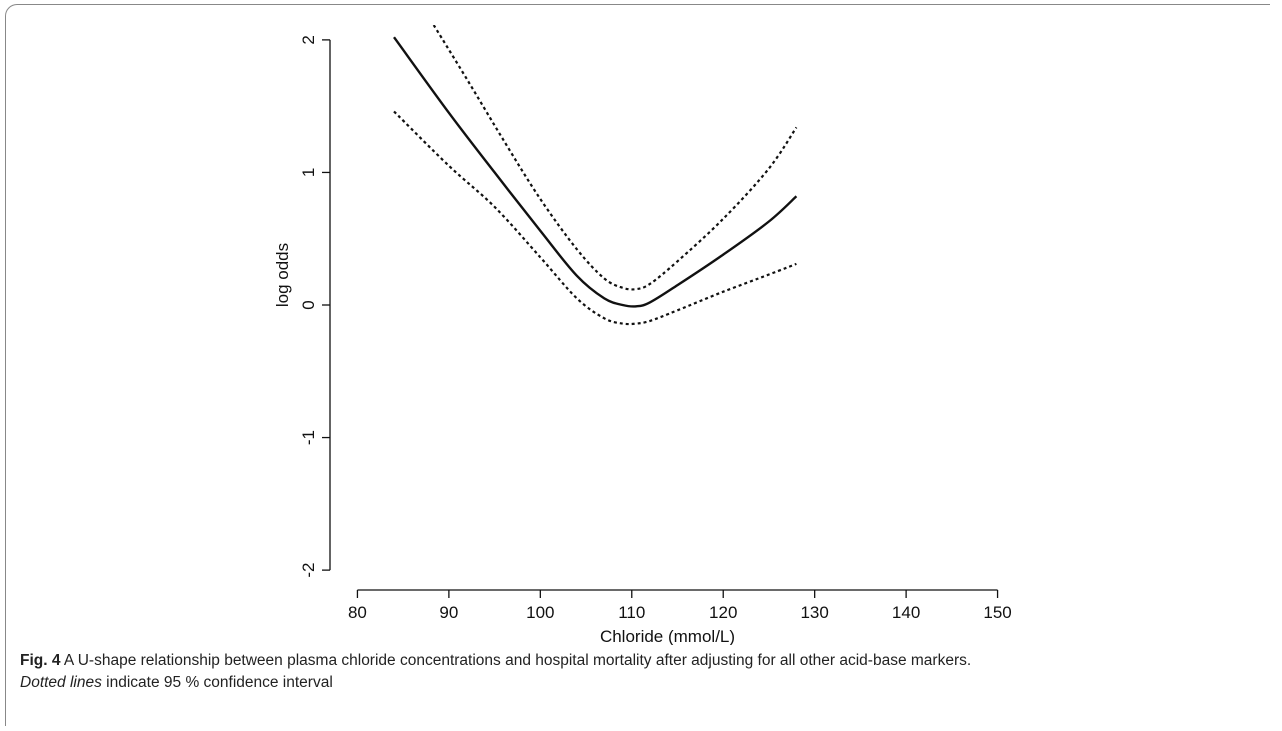 The image size is (1282, 731). I want to click on y-axis-title: log odds, so click(282, 275).